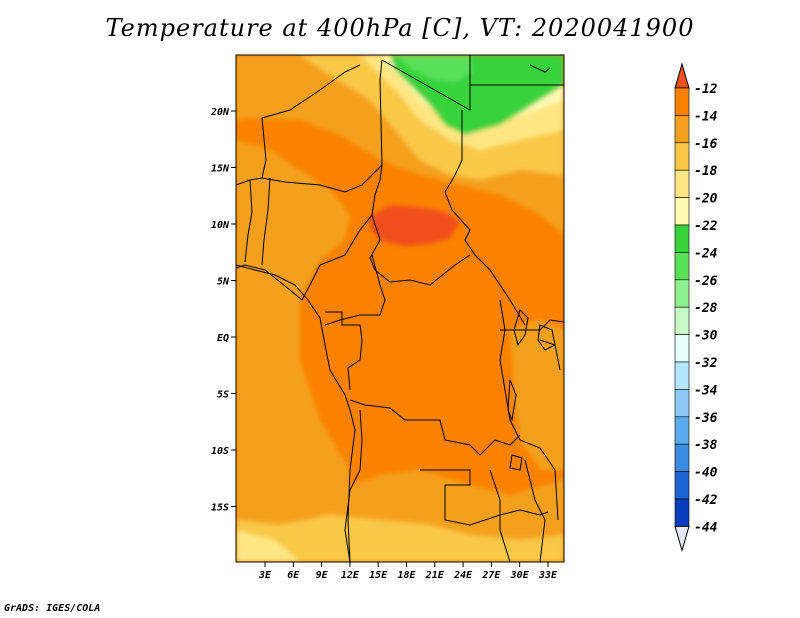 This screenshot has width=800, height=618. Describe the element at coordinates (706, 226) in the screenshot. I see `colorbar-label: -22` at that location.